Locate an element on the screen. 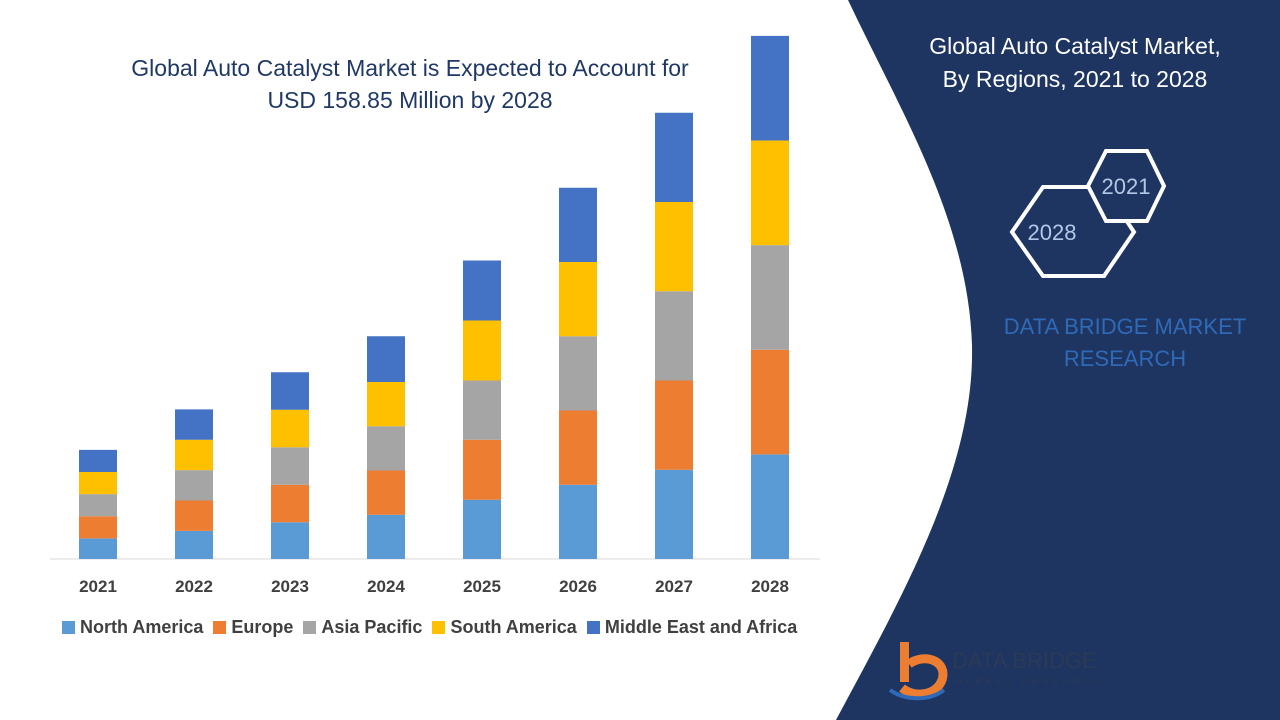 The height and width of the screenshot is (720, 1280). x-tick-label-2021: 2021 is located at coordinates (98, 586).